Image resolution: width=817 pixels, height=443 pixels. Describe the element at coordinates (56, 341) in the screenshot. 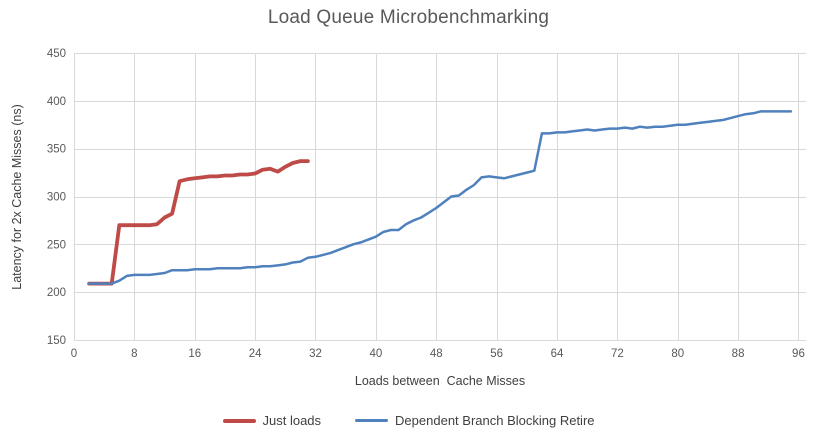

I see `svg-text: 150` at that location.